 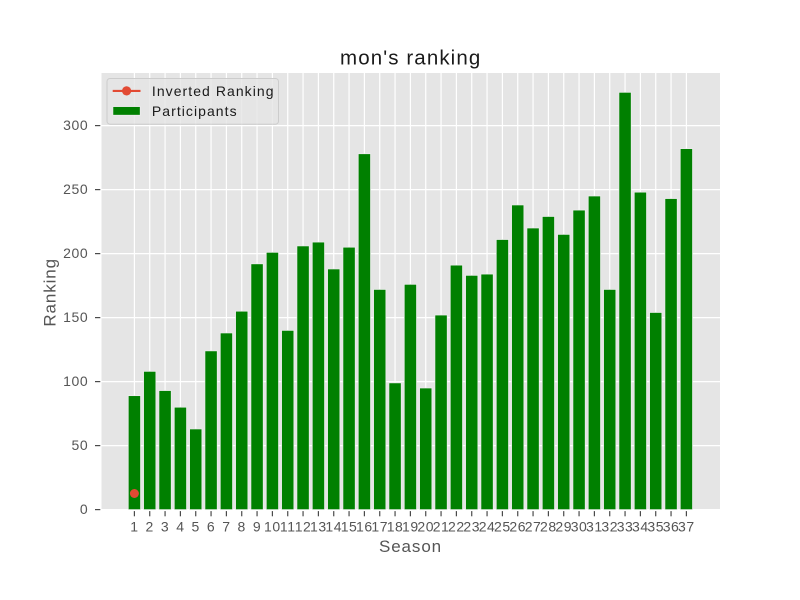 I want to click on svg-text: 2, so click(x=150, y=526).